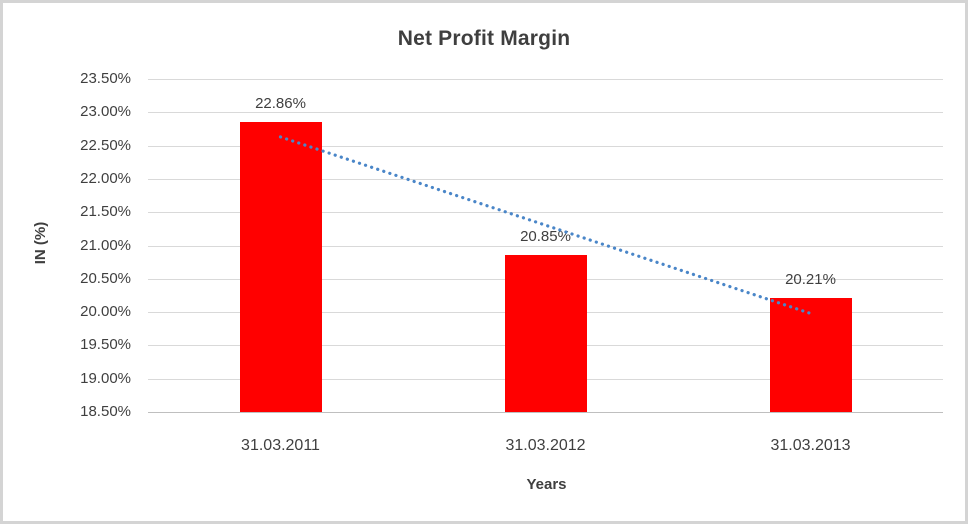 The image size is (968, 524). Describe the element at coordinates (810, 445) in the screenshot. I see `x-tick-label-31.03.2013: 31.03.2013` at that location.